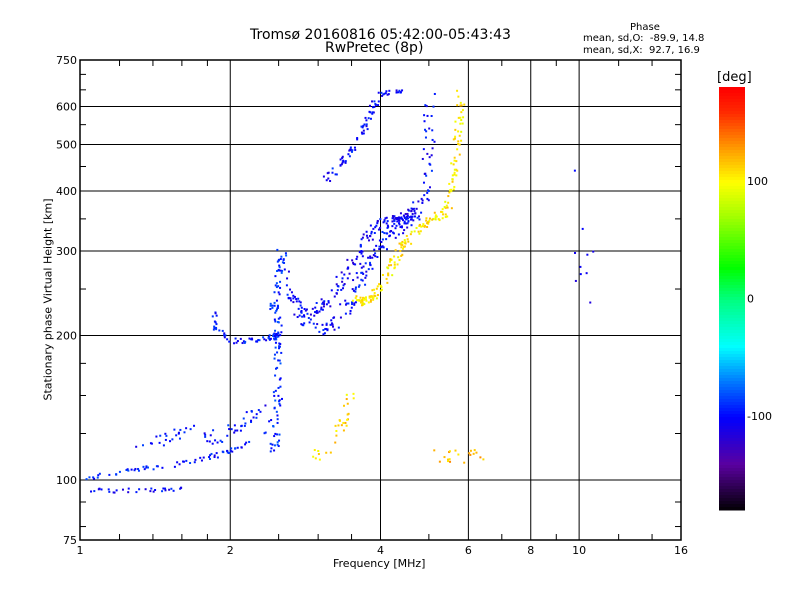  I want to click on x-axis-label: Frequency [MHz], so click(379, 563).